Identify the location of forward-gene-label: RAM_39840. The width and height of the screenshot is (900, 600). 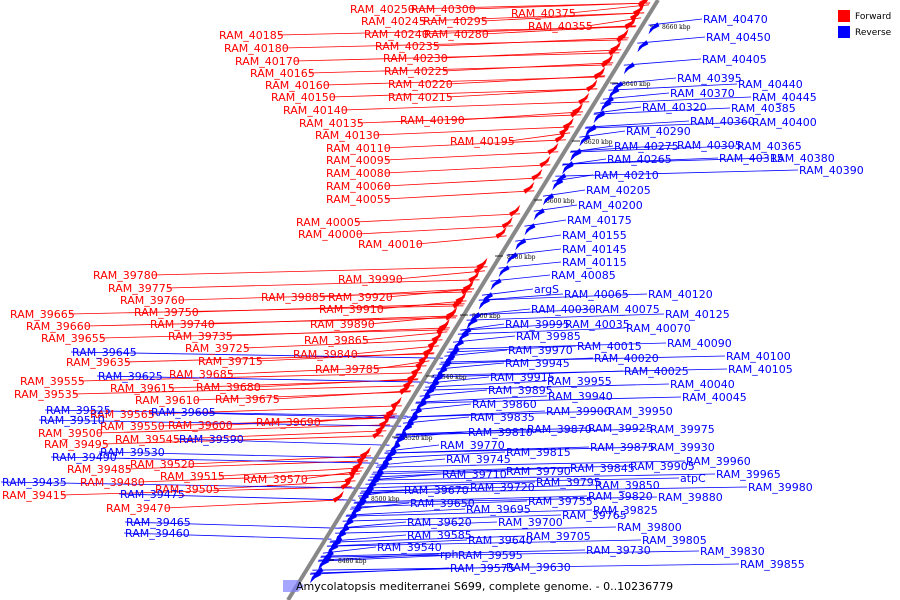
(325, 354).